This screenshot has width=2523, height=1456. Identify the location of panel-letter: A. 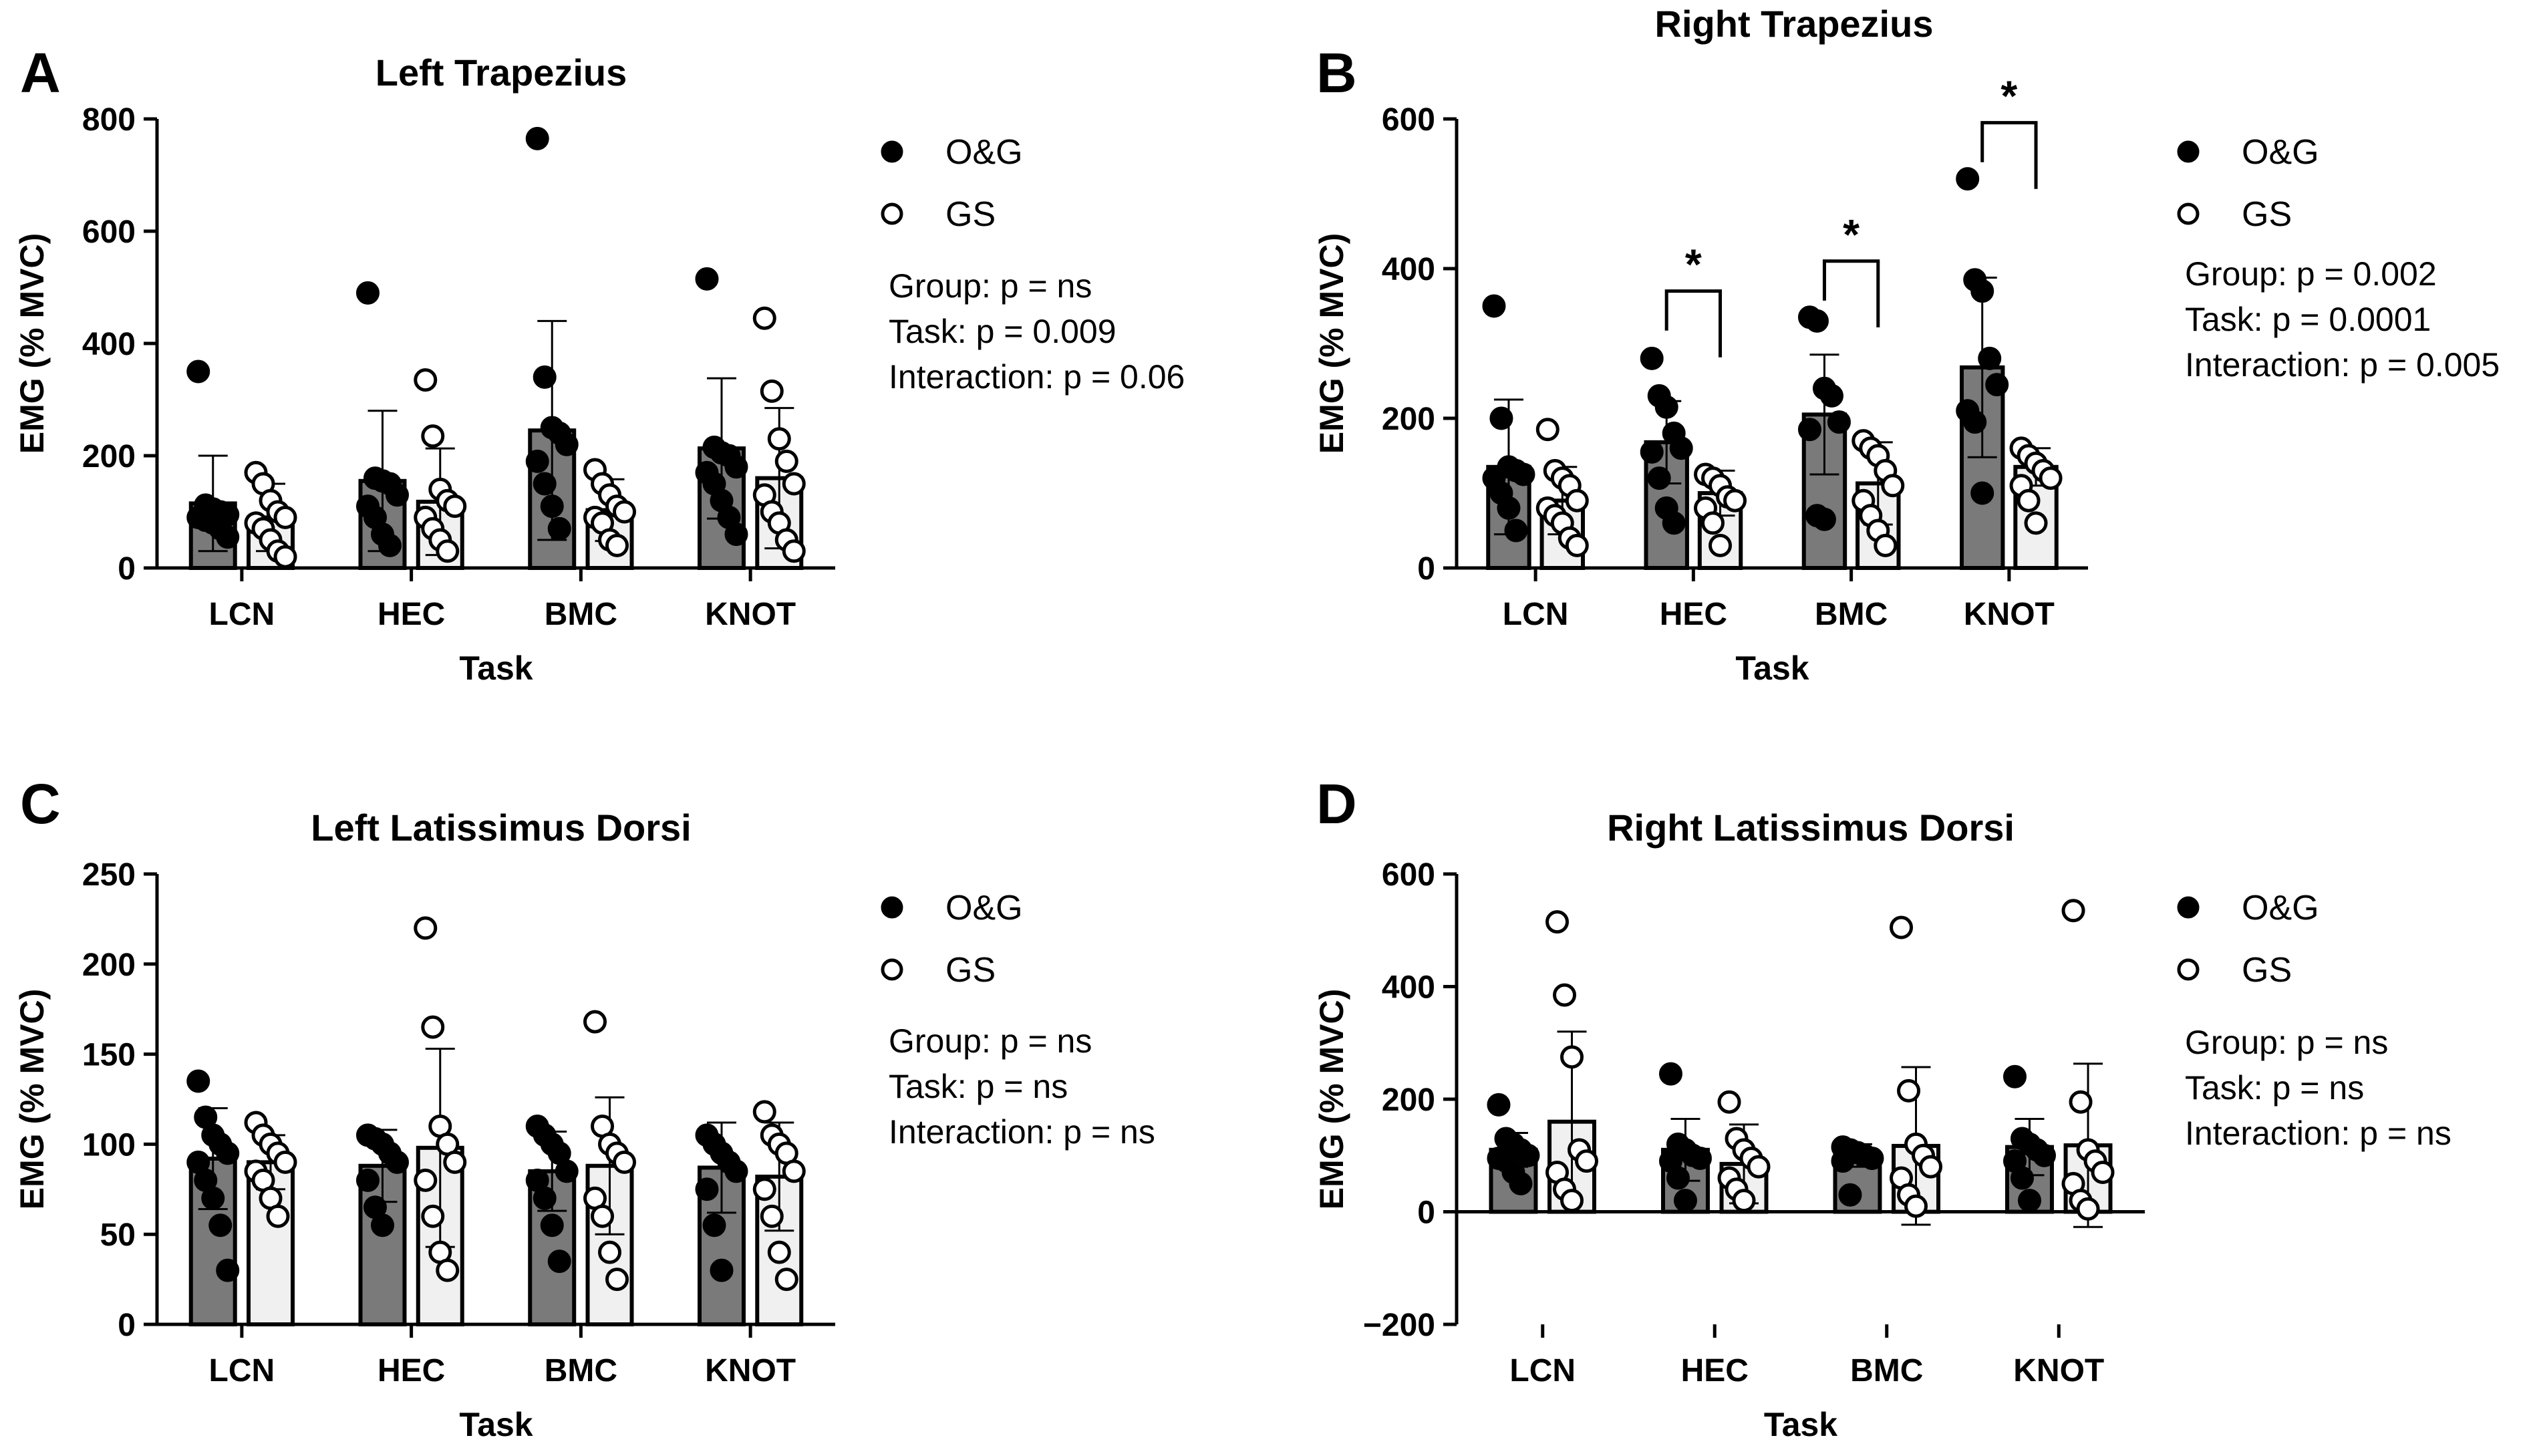
(40, 72).